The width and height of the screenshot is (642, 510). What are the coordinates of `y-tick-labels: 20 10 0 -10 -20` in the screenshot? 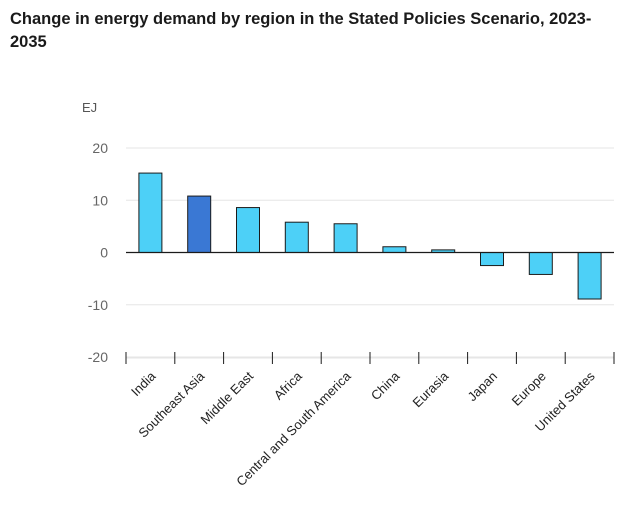 It's located at (98, 252).